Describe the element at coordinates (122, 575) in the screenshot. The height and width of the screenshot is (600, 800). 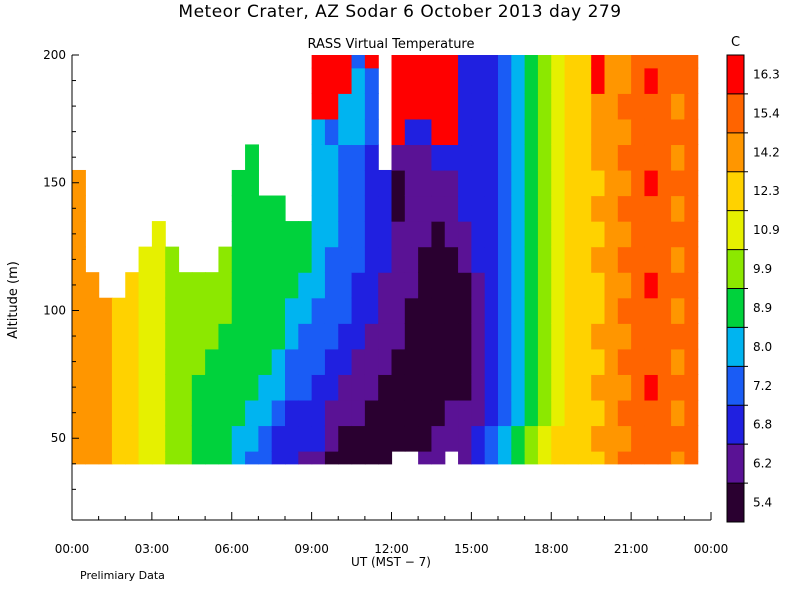
I see `preliminary-data-note: Prelimiary Data` at that location.